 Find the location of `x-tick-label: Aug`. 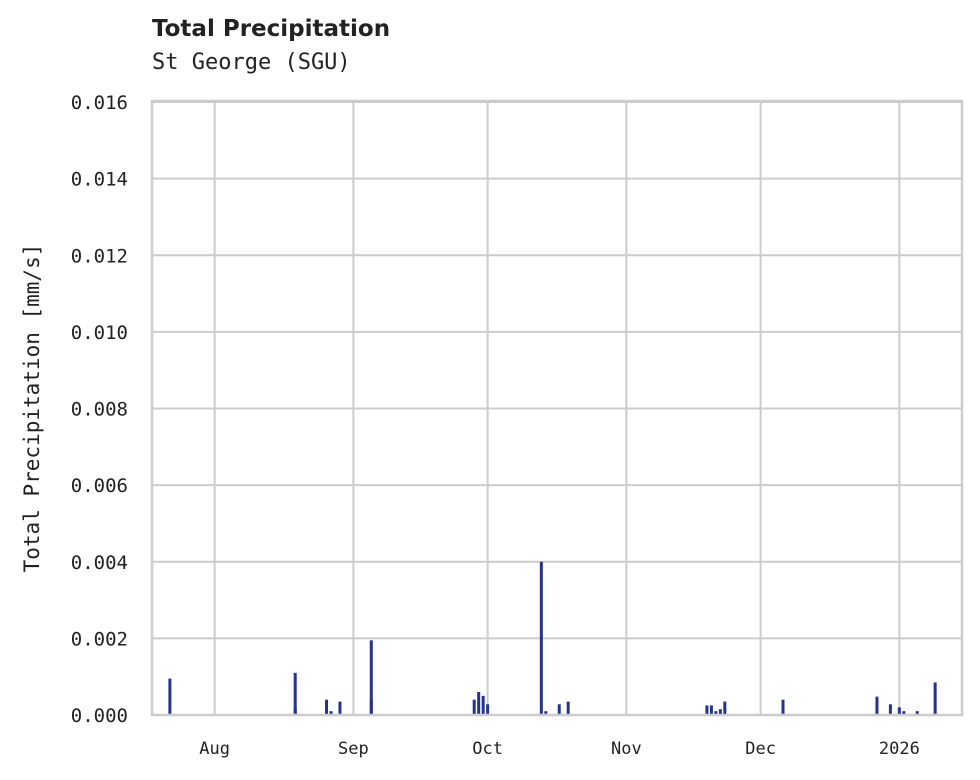

x-tick-label: Aug is located at coordinates (214, 749).